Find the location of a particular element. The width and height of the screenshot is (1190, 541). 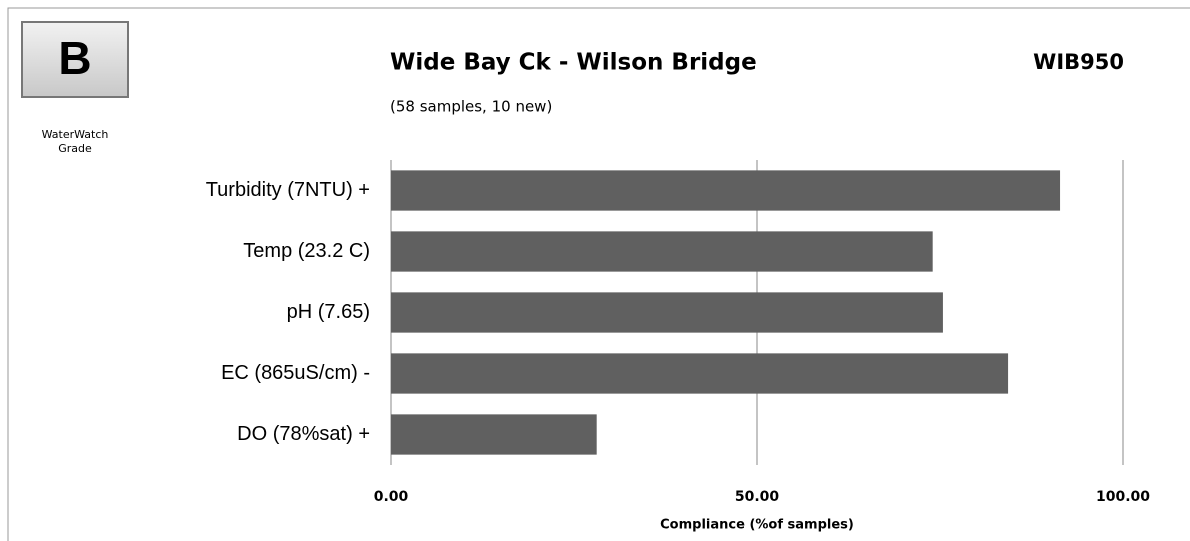

y-tick-label: DO (78%sat) + is located at coordinates (303, 434).